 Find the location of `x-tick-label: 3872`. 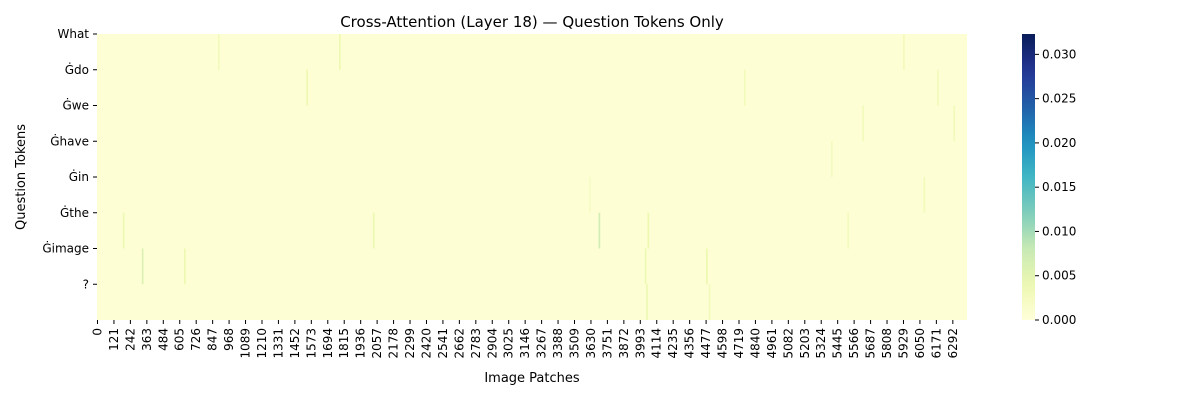

x-tick-label: 3872 is located at coordinates (624, 343).